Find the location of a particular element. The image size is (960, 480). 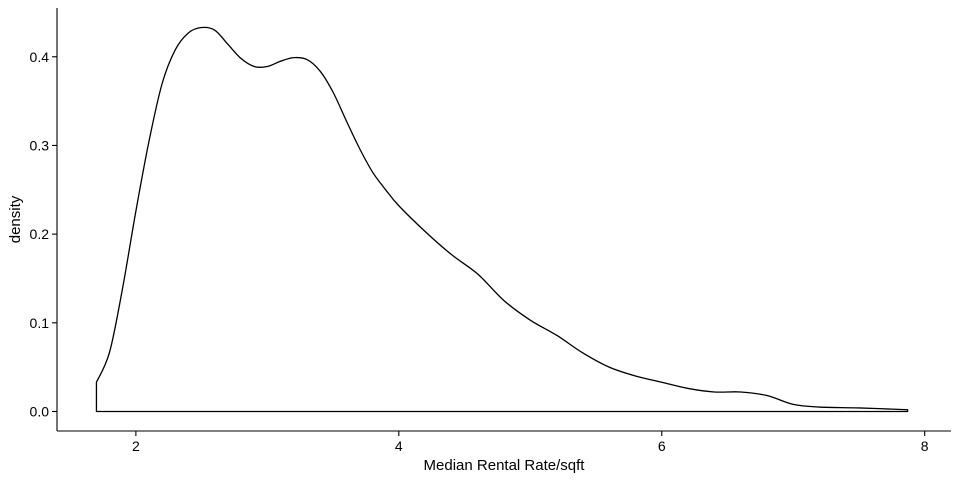

y-tick-label: 0.3 is located at coordinates (40, 145).